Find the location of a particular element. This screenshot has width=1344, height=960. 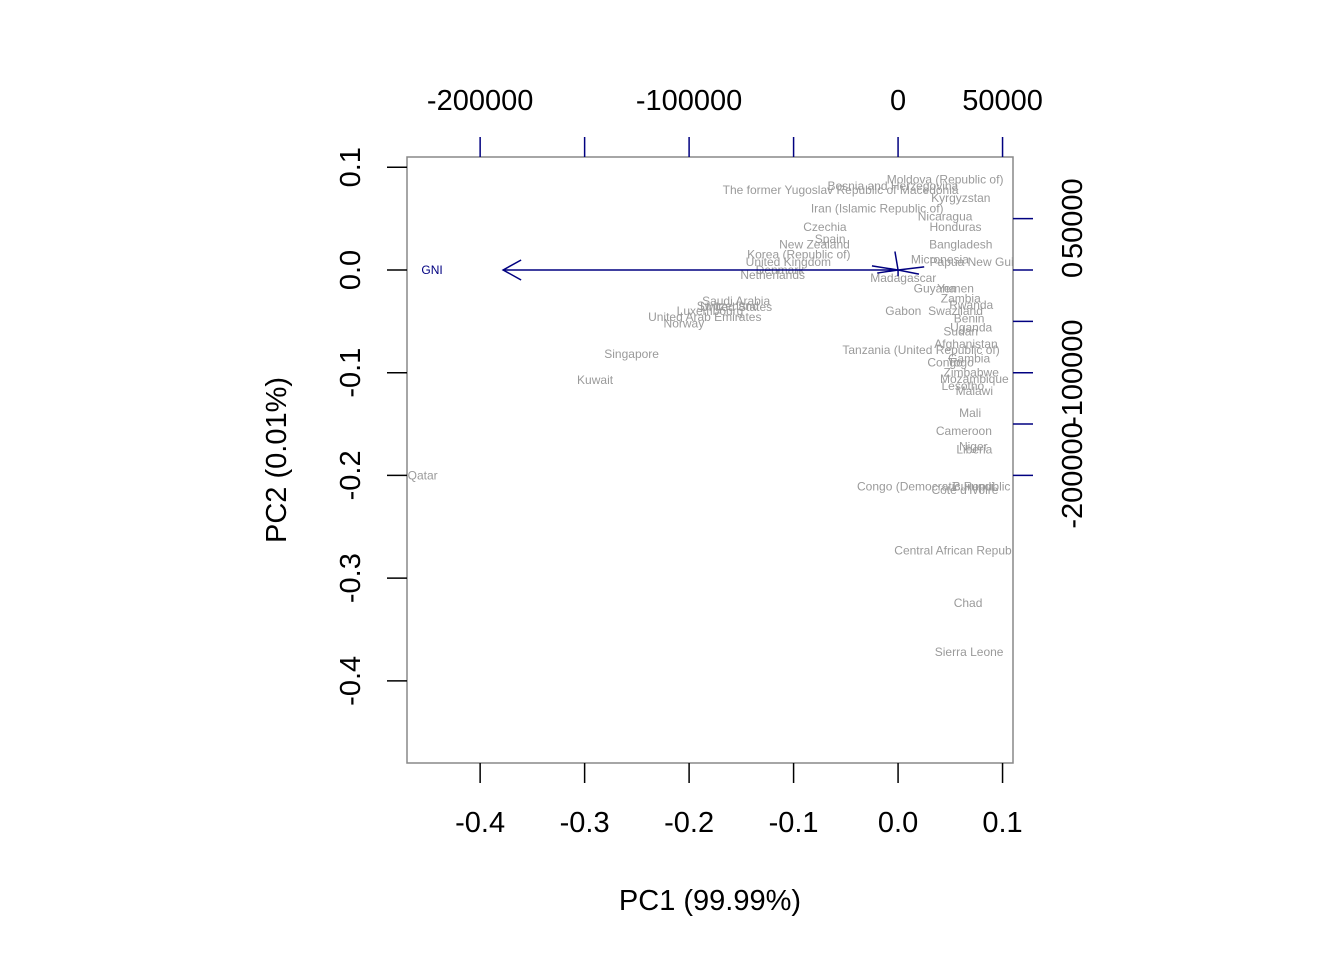

x-axis-bottom: -0.4 -0.3 -0.2 -0.1 0.0 0.1 is located at coordinates (739, 801).